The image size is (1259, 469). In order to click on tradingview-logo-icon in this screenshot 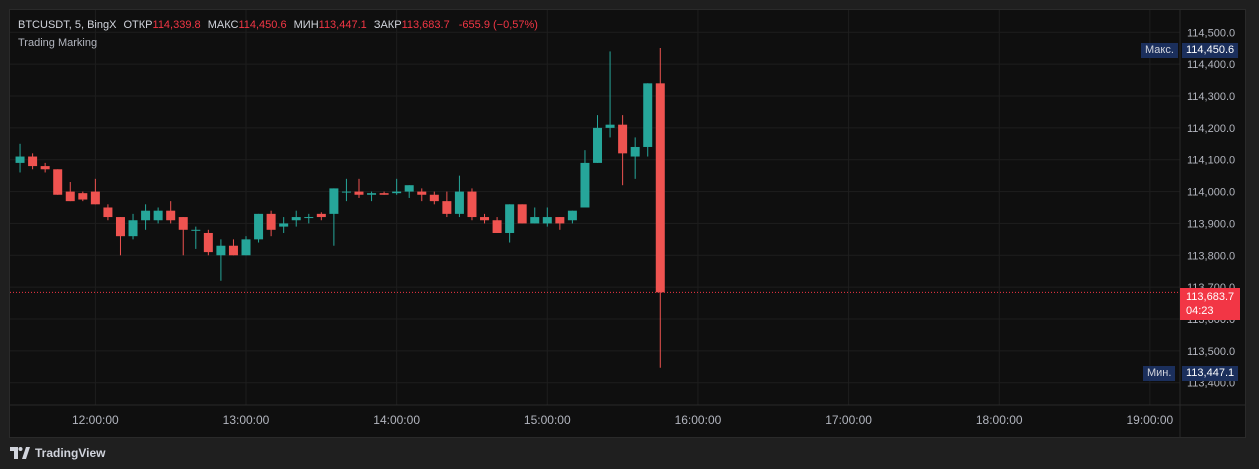, I will do `click(20, 453)`.